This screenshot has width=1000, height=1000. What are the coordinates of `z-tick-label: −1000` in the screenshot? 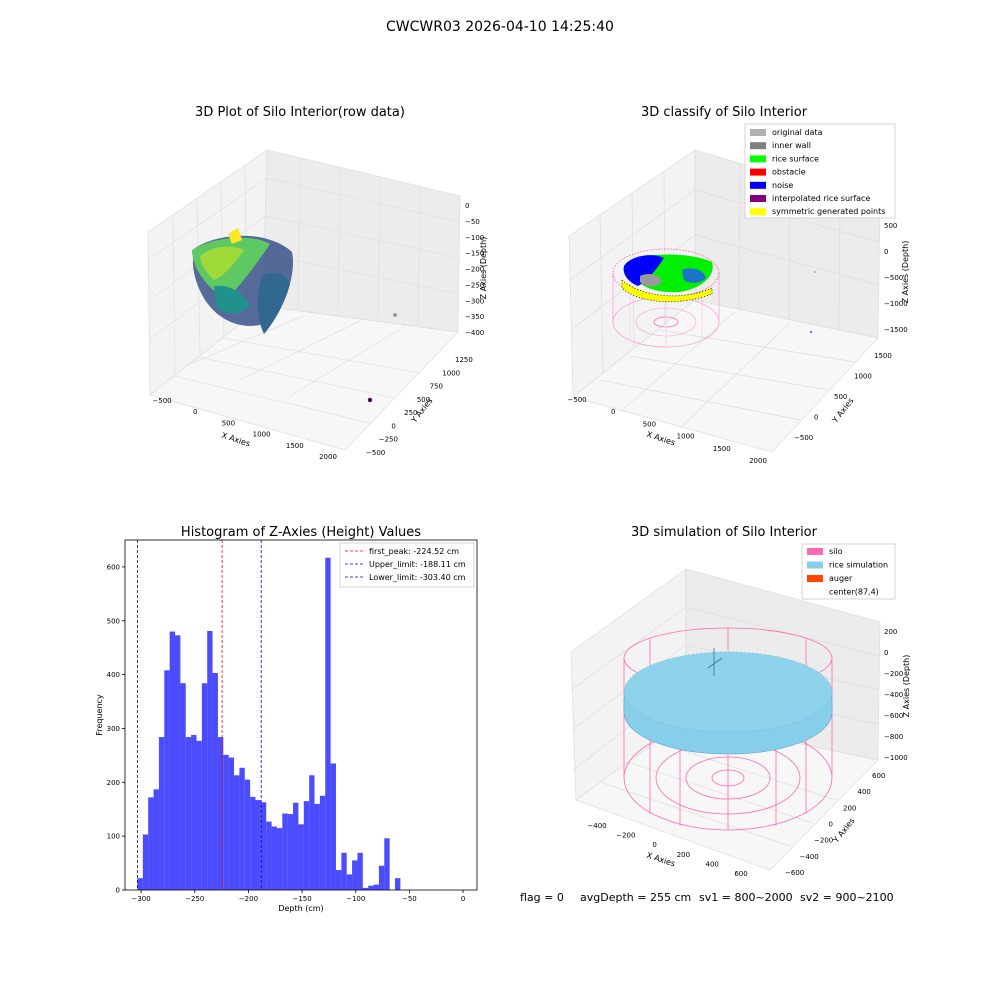 It's located at (896, 304).